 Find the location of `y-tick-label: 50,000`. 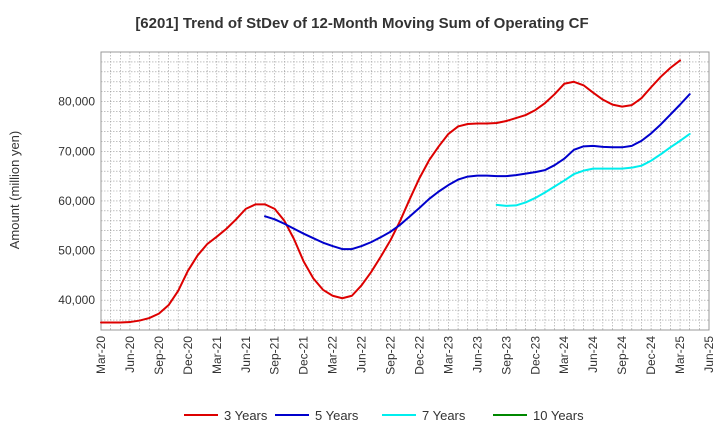

y-tick-label: 50,000 is located at coordinates (76, 251).